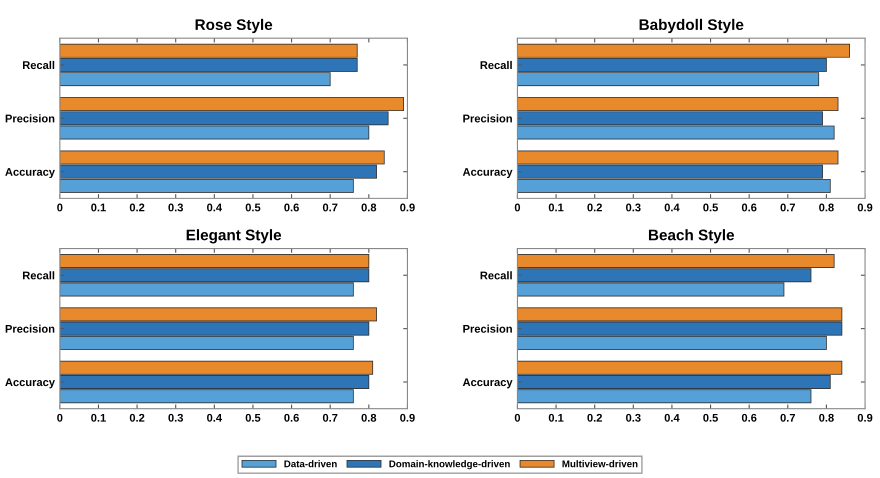 The width and height of the screenshot is (880, 478). Describe the element at coordinates (600, 464) in the screenshot. I see `legend-label: Multiview-driven` at that location.